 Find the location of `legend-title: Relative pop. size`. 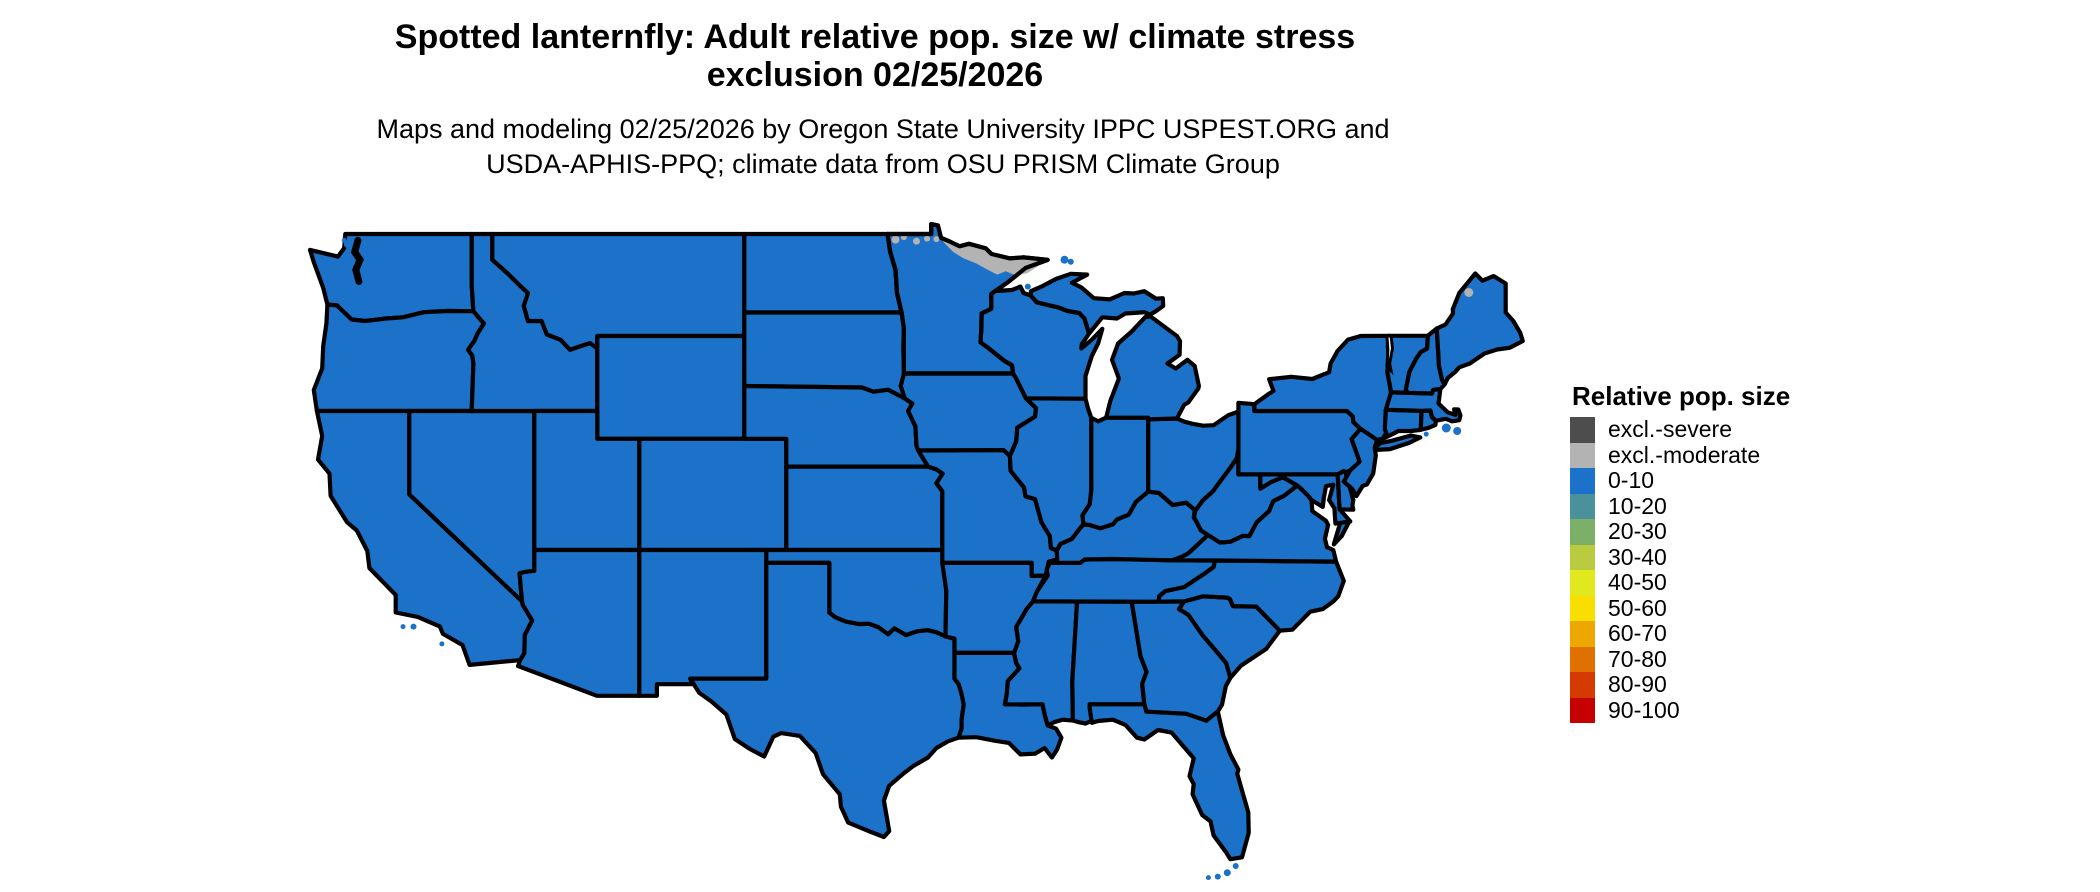

legend-title: Relative pop. size is located at coordinates (1681, 396).